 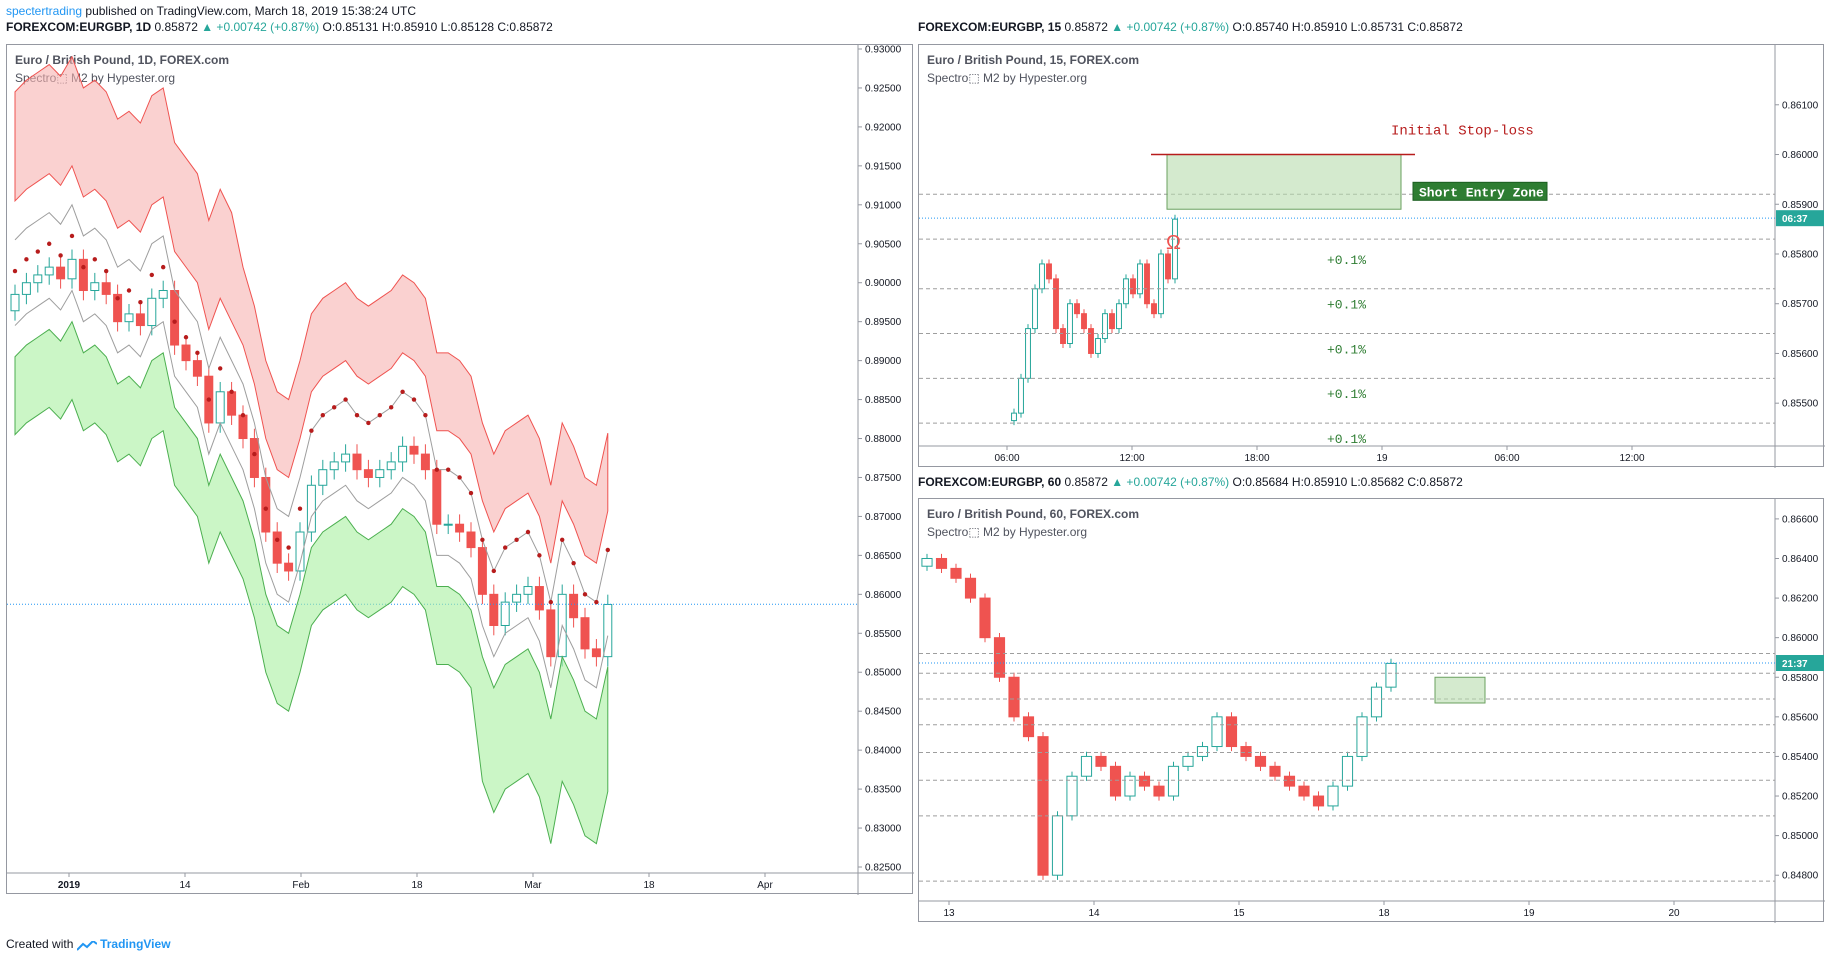 I want to click on y-tick-label: 0.84800, so click(x=1800, y=876).